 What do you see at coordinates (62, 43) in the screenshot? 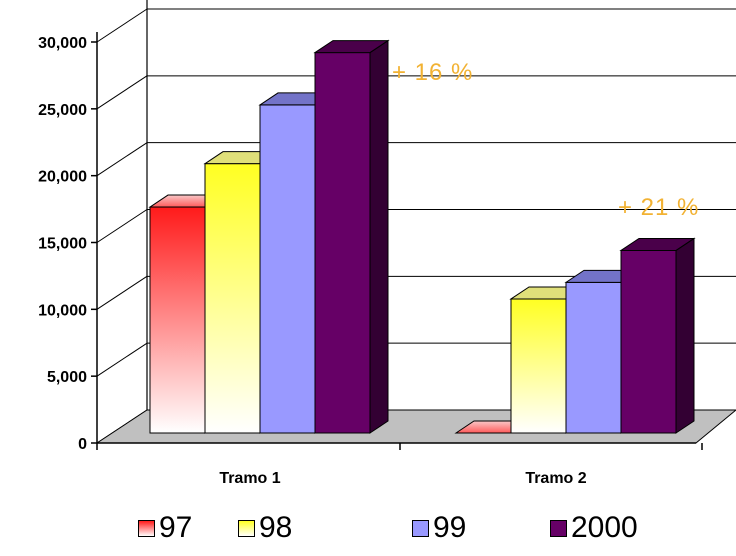
I see `y-tick-label: 30,000` at bounding box center [62, 43].